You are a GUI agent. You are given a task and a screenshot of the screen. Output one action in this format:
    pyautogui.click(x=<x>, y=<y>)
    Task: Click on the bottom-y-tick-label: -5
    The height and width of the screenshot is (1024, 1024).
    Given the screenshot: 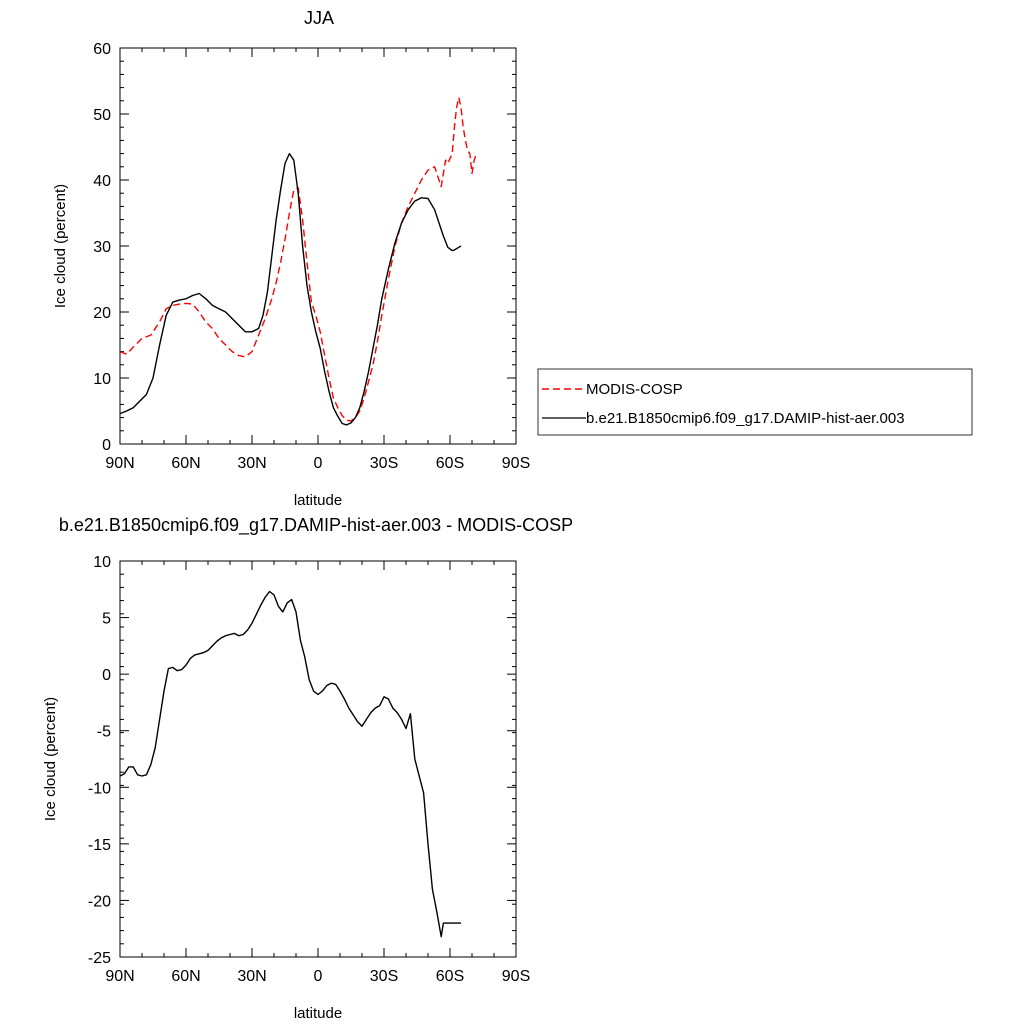 What is the action you would take?
    pyautogui.click(x=104, y=732)
    